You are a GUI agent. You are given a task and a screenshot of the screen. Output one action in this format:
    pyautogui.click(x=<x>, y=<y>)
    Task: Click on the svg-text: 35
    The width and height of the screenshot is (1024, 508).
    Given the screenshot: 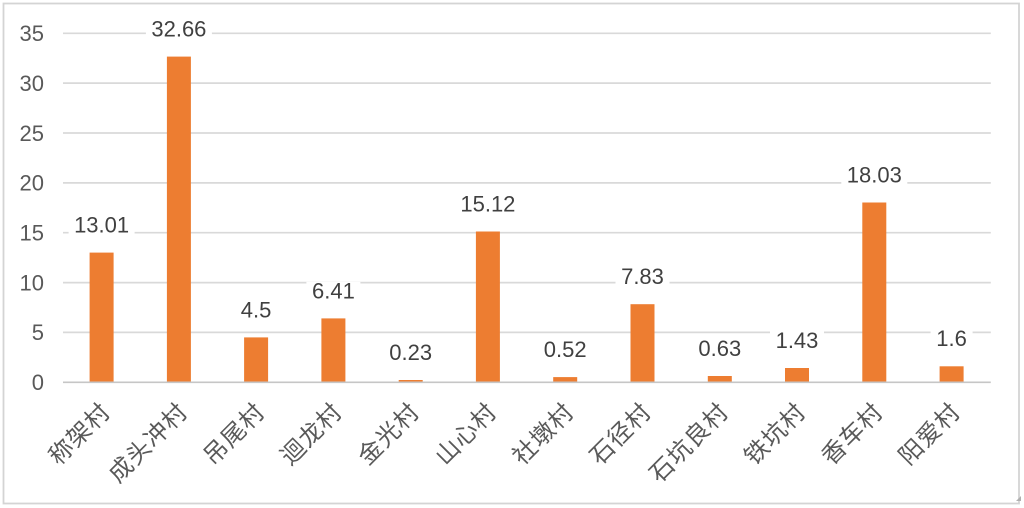 What is the action you would take?
    pyautogui.click(x=32, y=33)
    